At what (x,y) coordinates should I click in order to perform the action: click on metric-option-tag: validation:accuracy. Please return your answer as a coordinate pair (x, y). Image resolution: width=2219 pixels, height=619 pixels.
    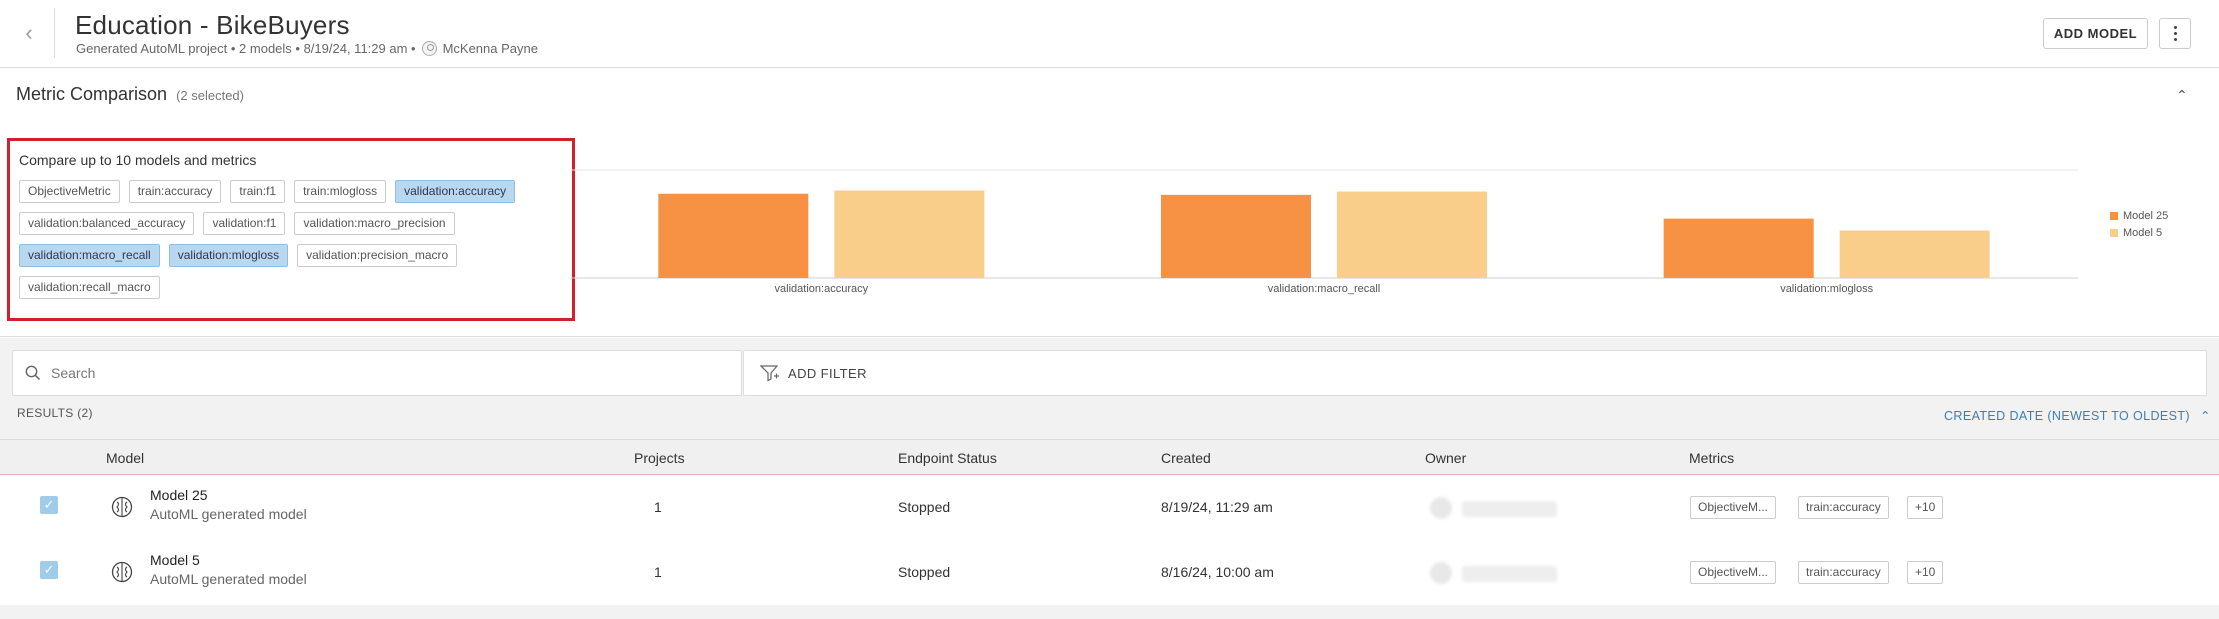
    Looking at the image, I should click on (455, 191).